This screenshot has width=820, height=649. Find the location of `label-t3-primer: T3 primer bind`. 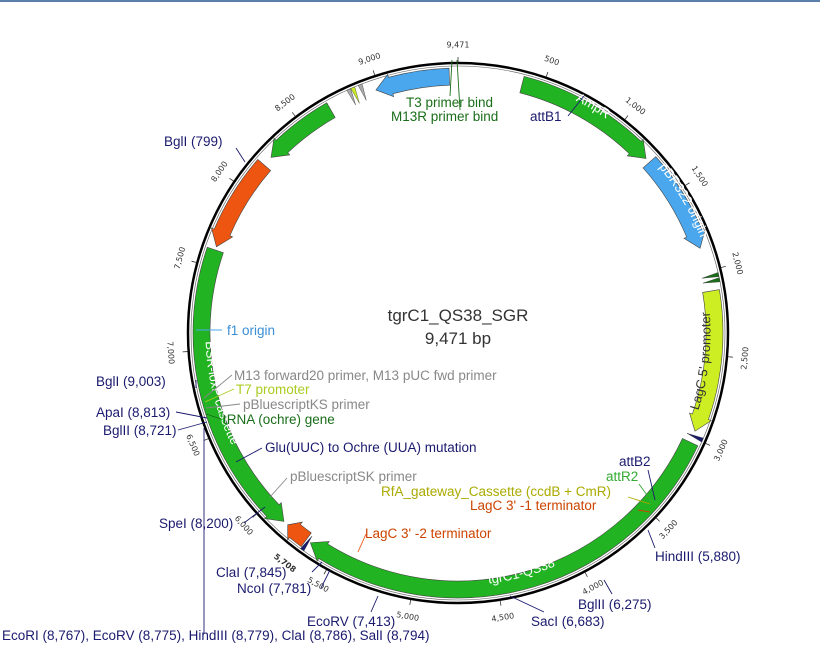

label-t3-primer: T3 primer bind is located at coordinates (449, 102).